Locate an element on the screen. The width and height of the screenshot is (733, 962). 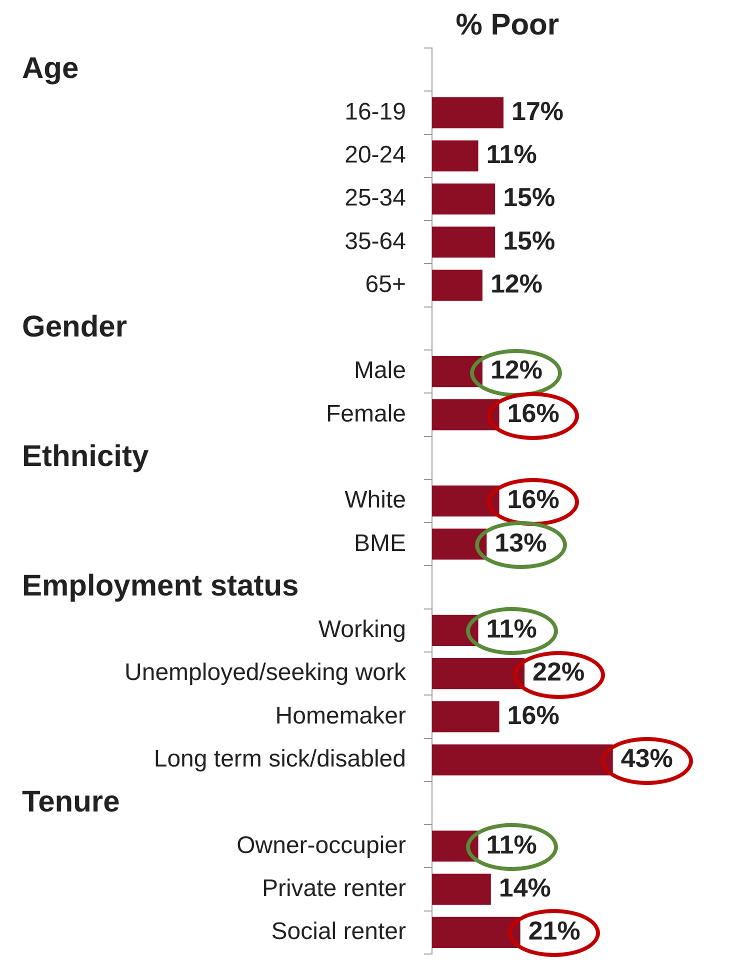
y-tick-label: 20-24 is located at coordinates (375, 154).